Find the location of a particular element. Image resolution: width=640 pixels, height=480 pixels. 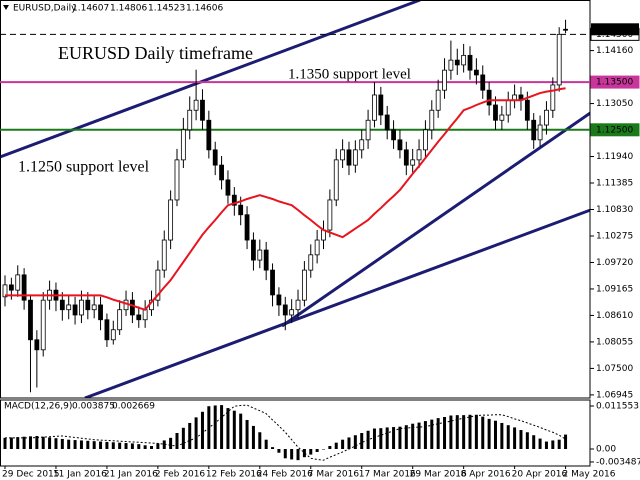

y-tick-label: 1.14160 is located at coordinates (614, 51).